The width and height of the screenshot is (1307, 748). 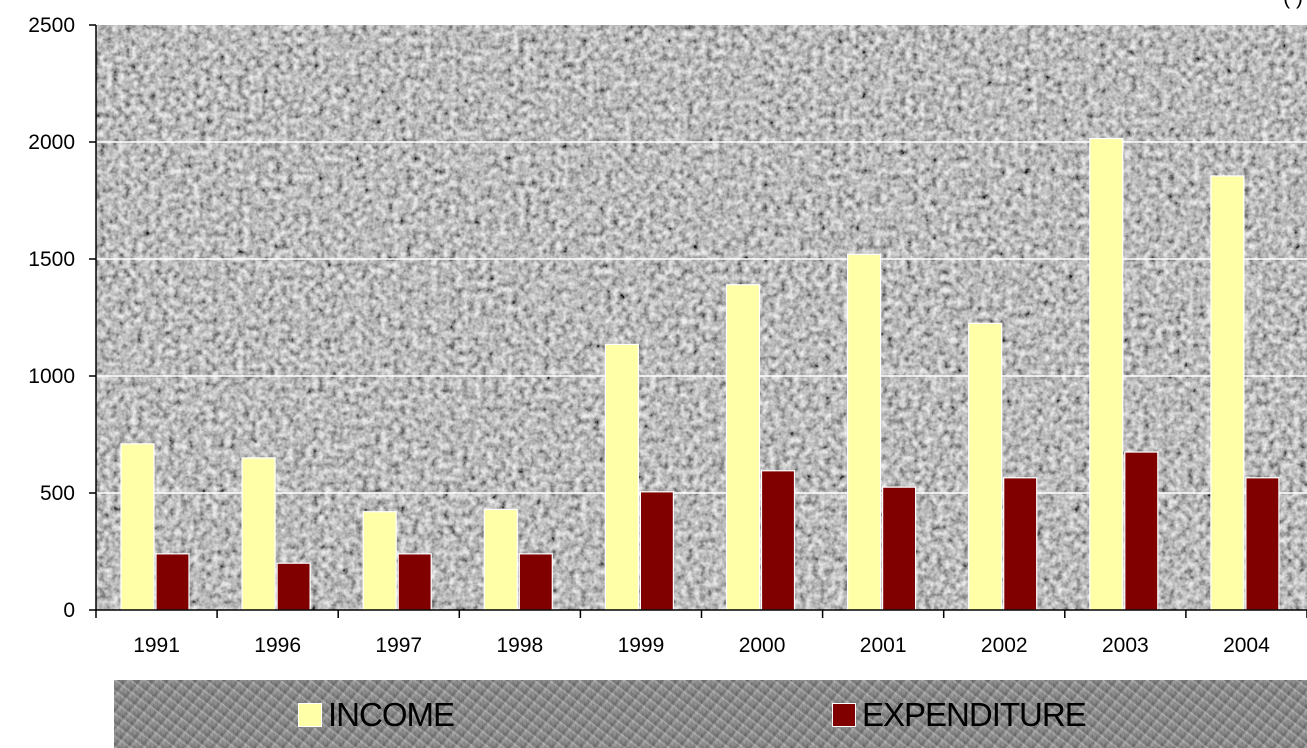 What do you see at coordinates (51, 25) in the screenshot?
I see `y-tick-label-2500: 2500` at bounding box center [51, 25].